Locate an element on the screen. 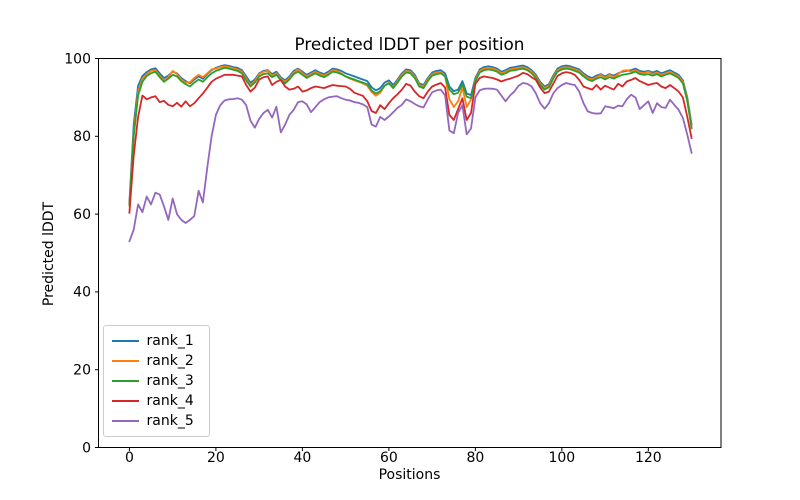 This screenshot has width=800, height=500. y-tick-label: 20 is located at coordinates (82, 371).